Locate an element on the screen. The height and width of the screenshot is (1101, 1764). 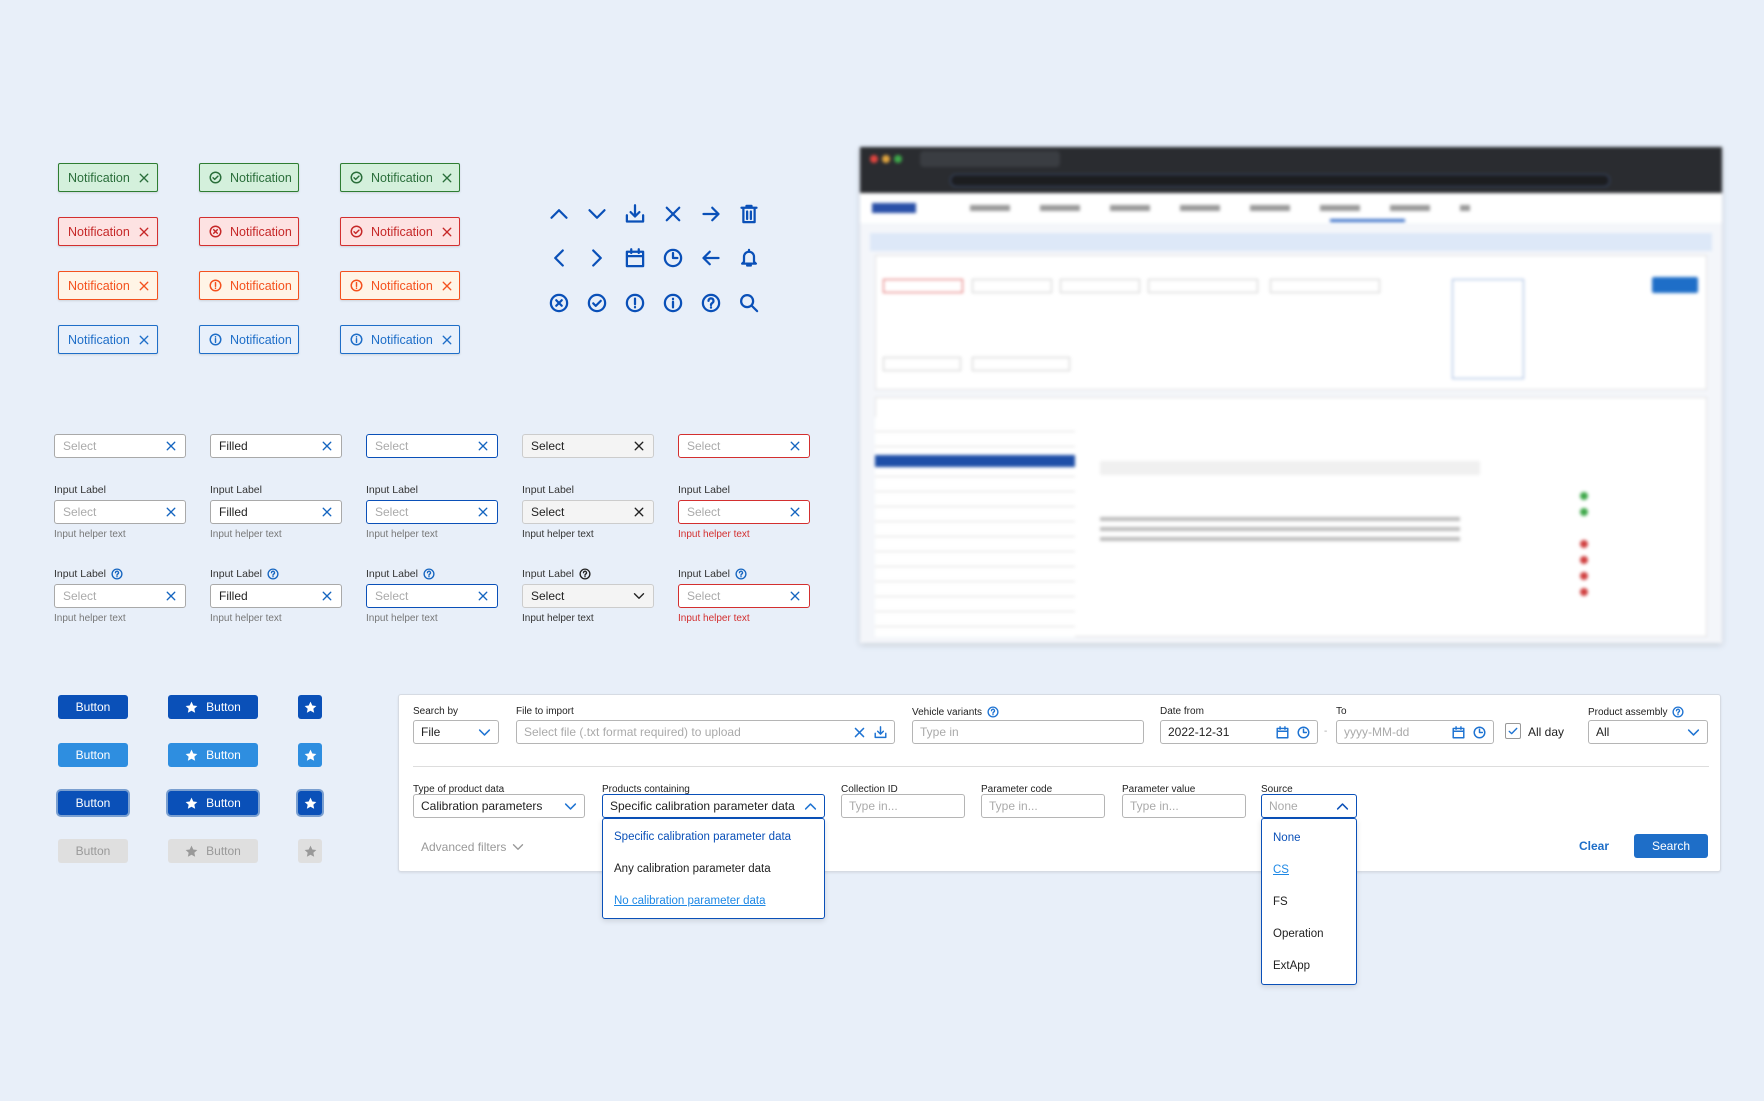
date-from-label: Date from is located at coordinates (1182, 711).